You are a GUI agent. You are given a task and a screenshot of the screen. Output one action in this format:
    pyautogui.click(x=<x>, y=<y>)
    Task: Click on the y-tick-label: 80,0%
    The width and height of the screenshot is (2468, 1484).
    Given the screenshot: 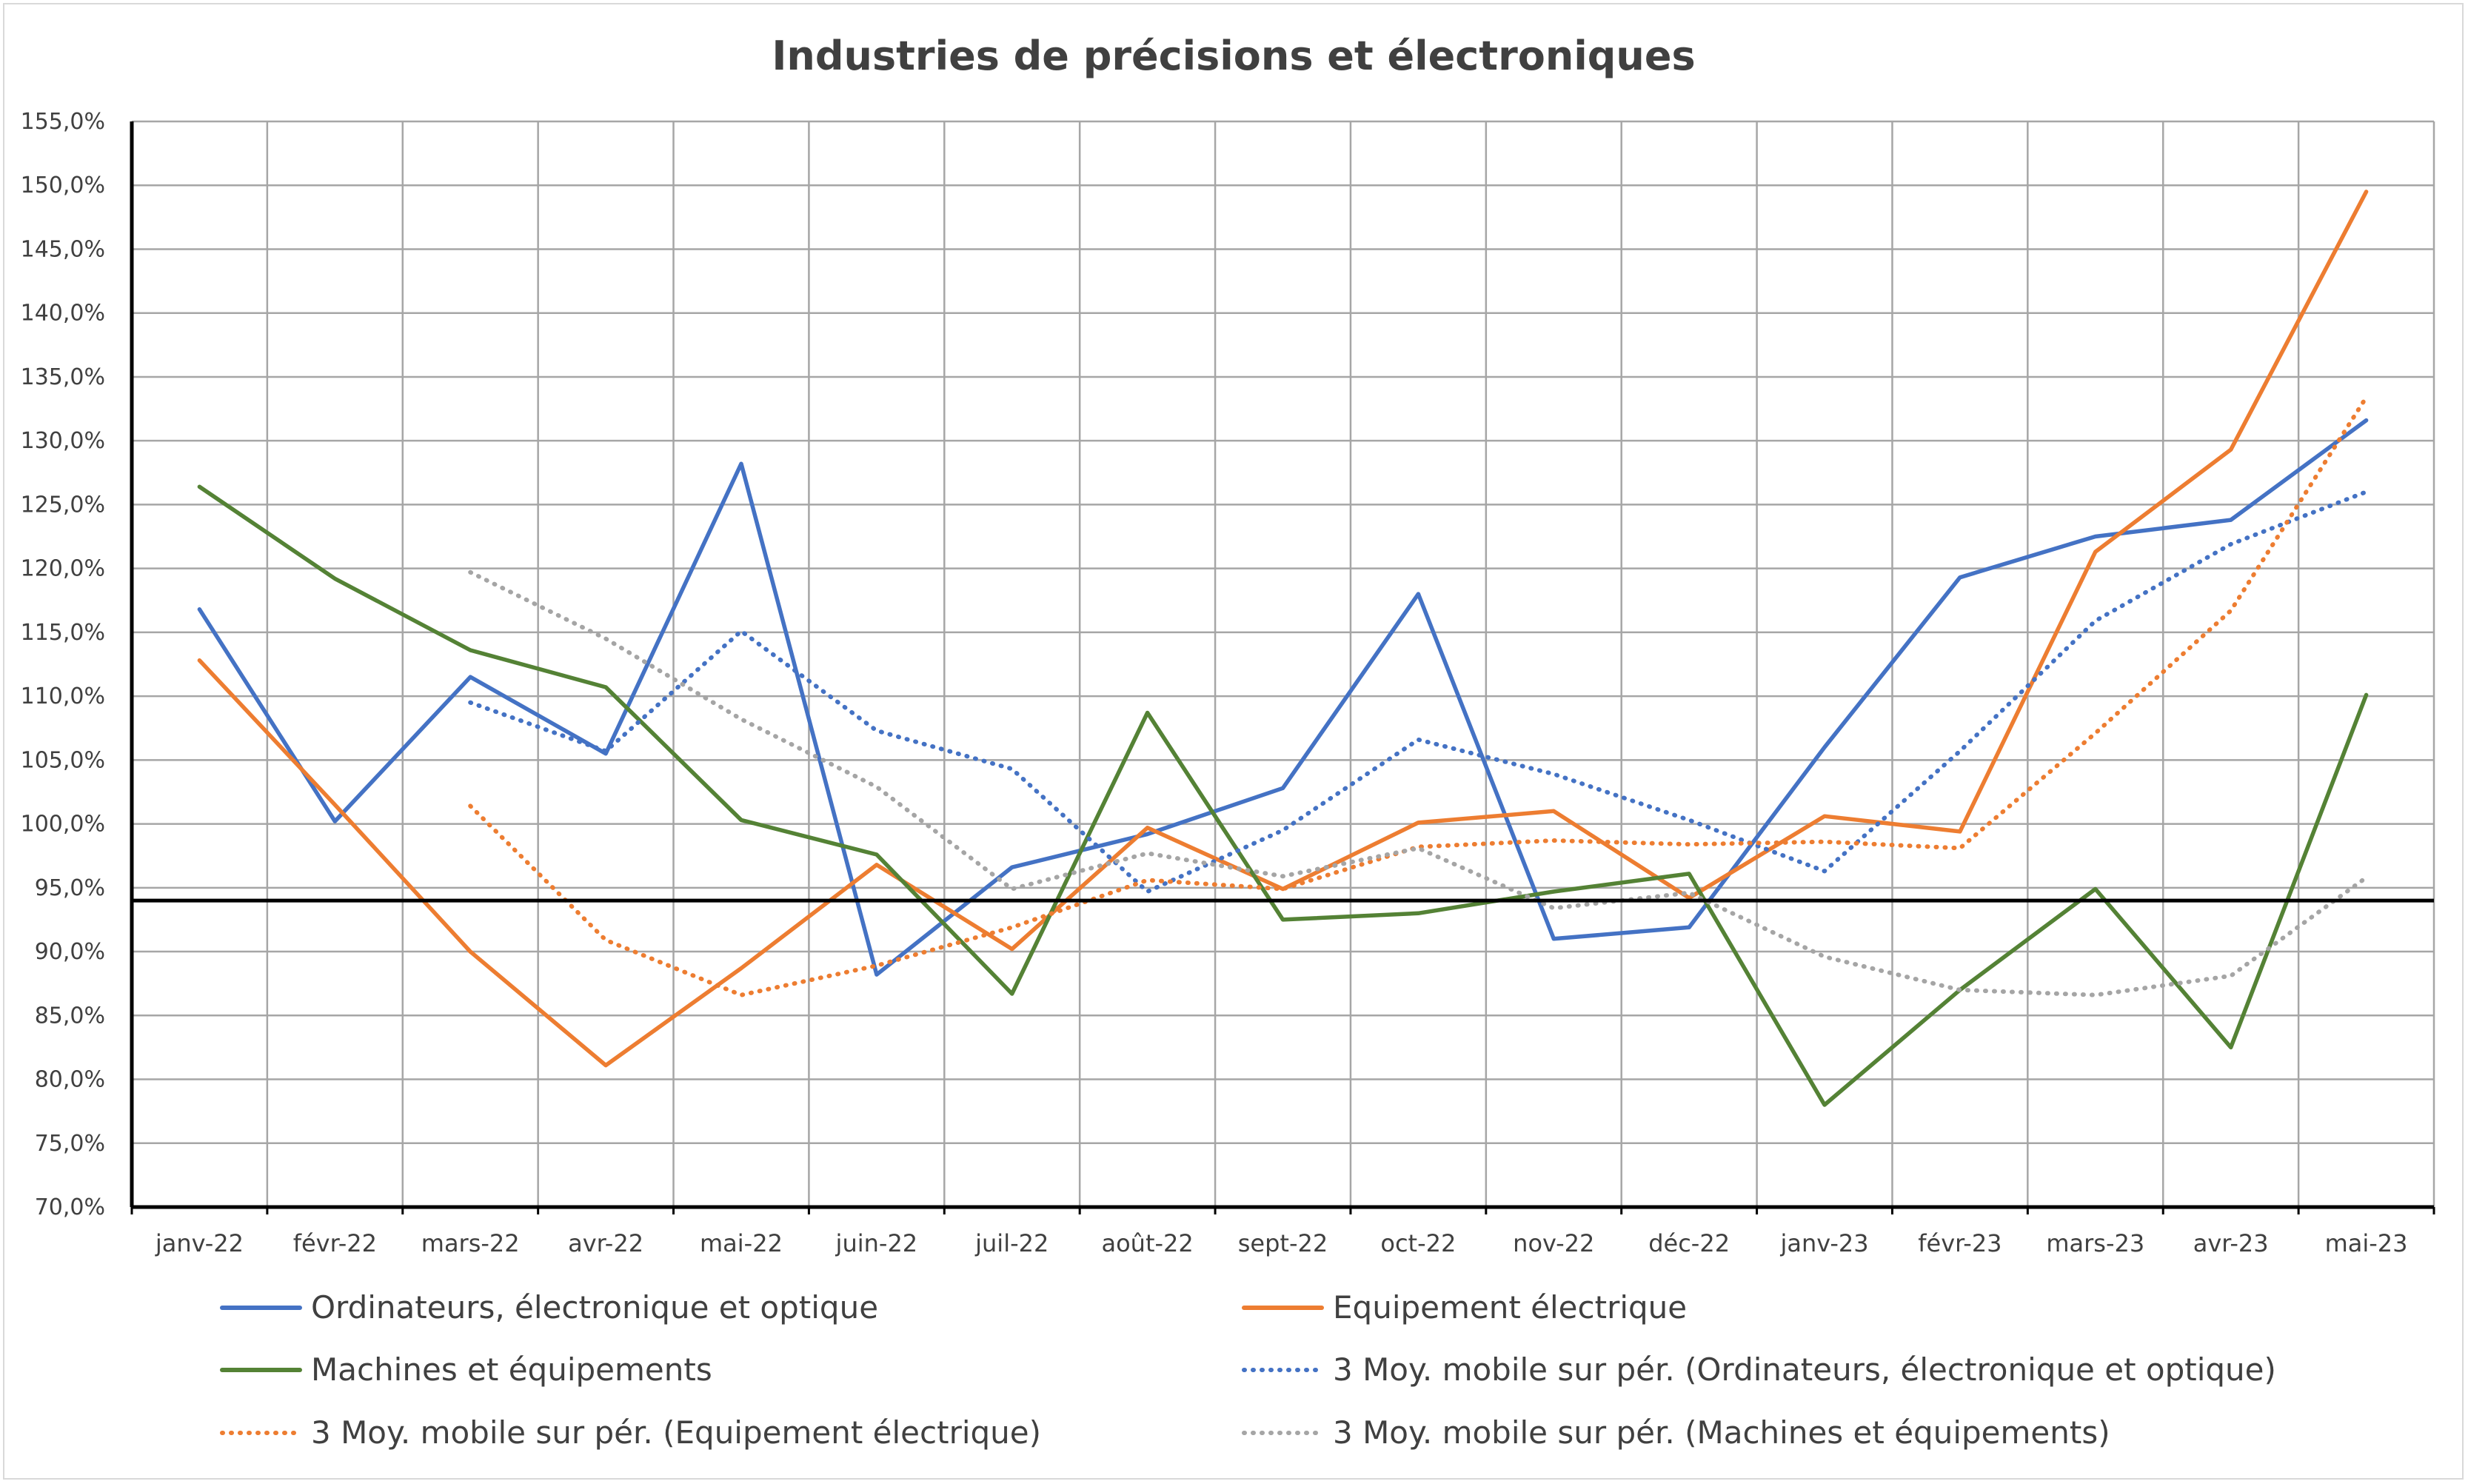 What is the action you would take?
    pyautogui.click(x=70, y=1080)
    